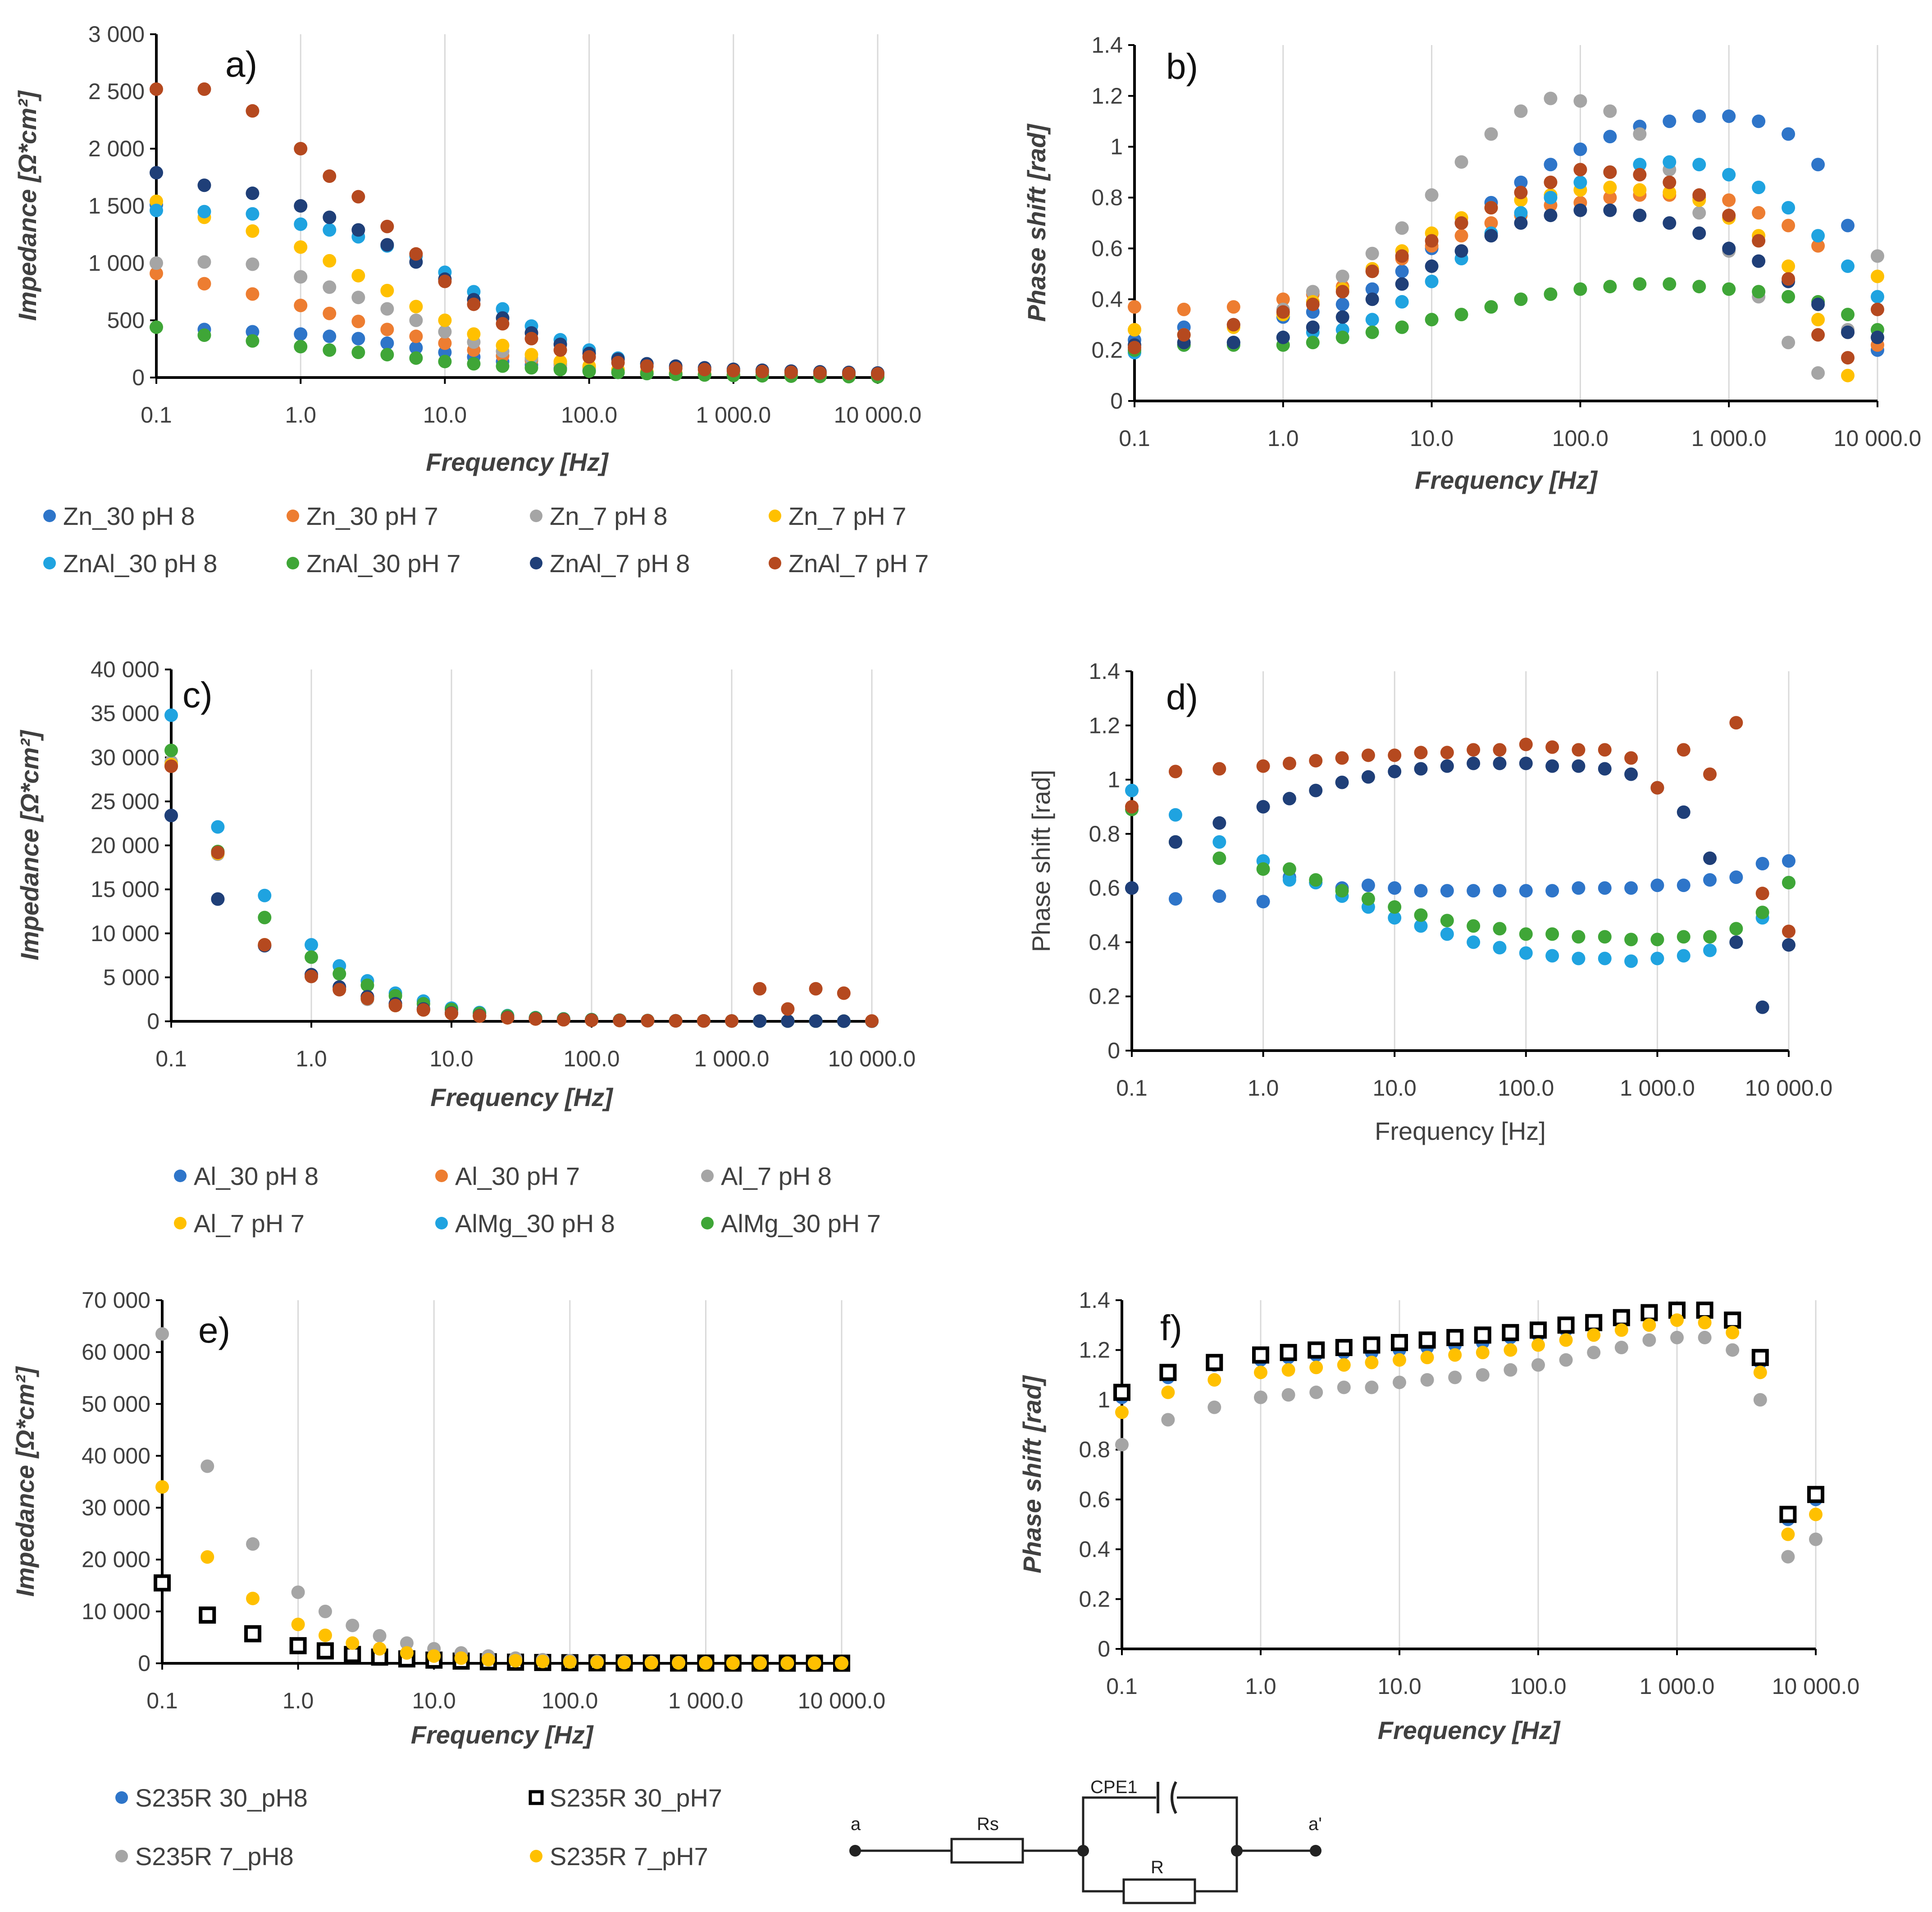  I want to click on chart-c-xtick-label: 1 000.0, so click(732, 1058).